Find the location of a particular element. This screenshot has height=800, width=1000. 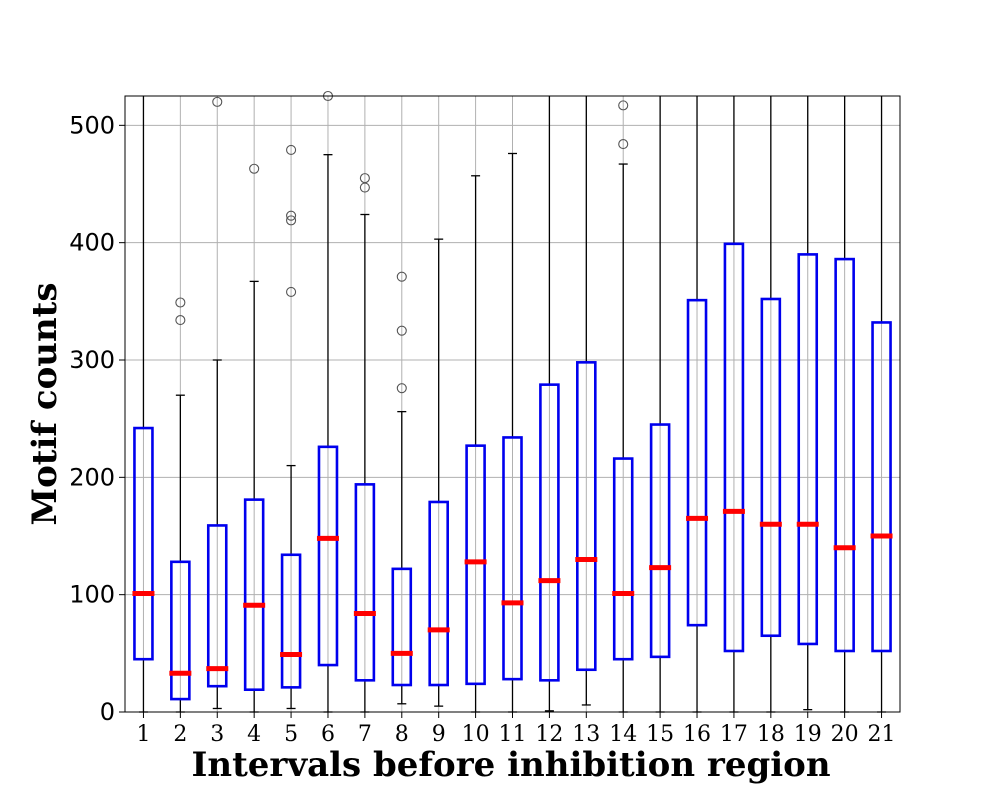

x-tick-label: 17 is located at coordinates (734, 734).